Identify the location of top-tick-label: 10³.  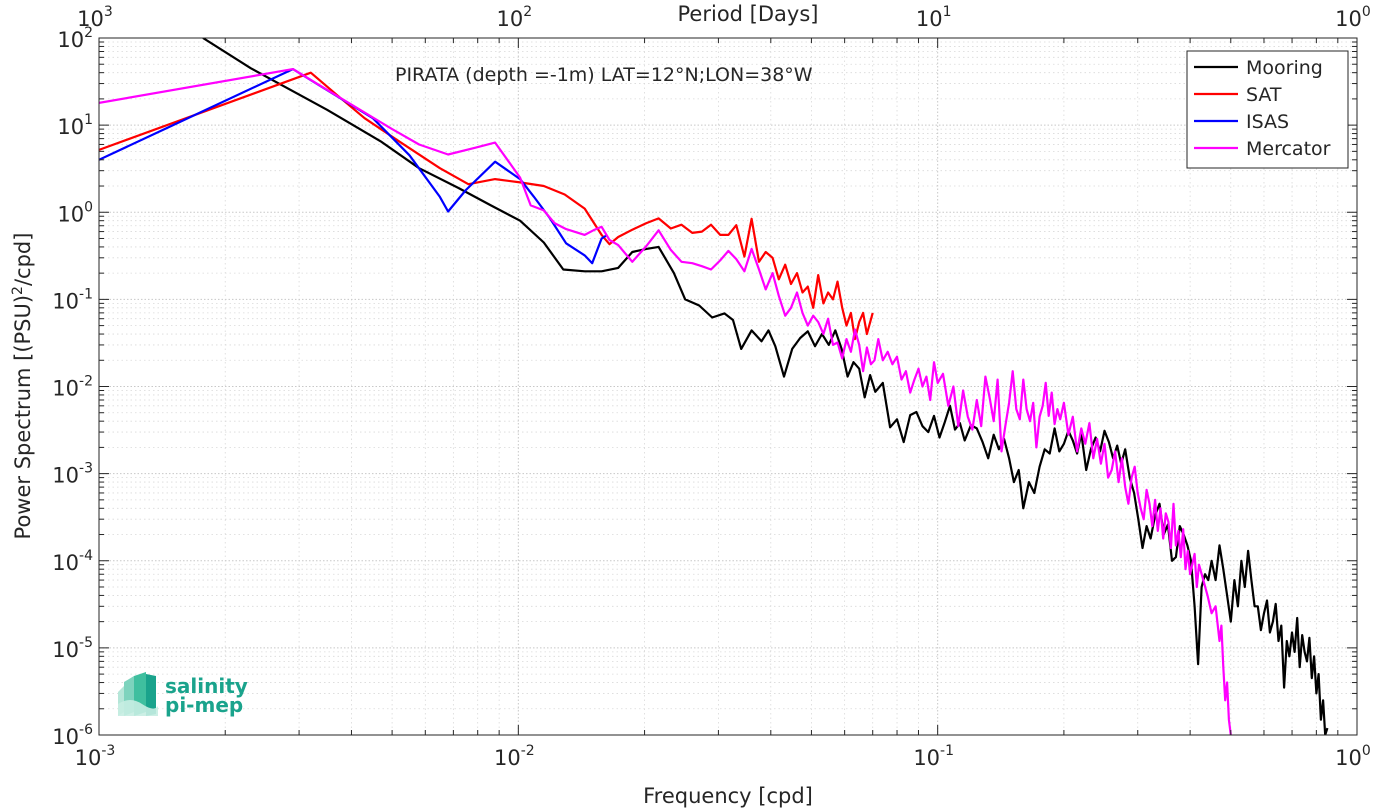
(95, 17).